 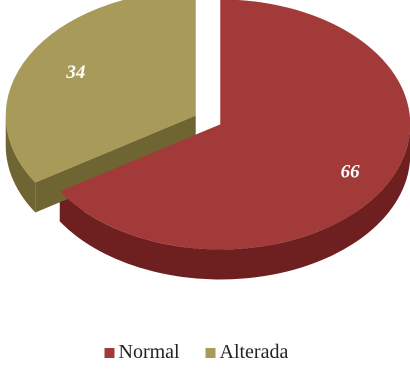 I want to click on legend-item-alterada: Alterada, so click(x=247, y=352).